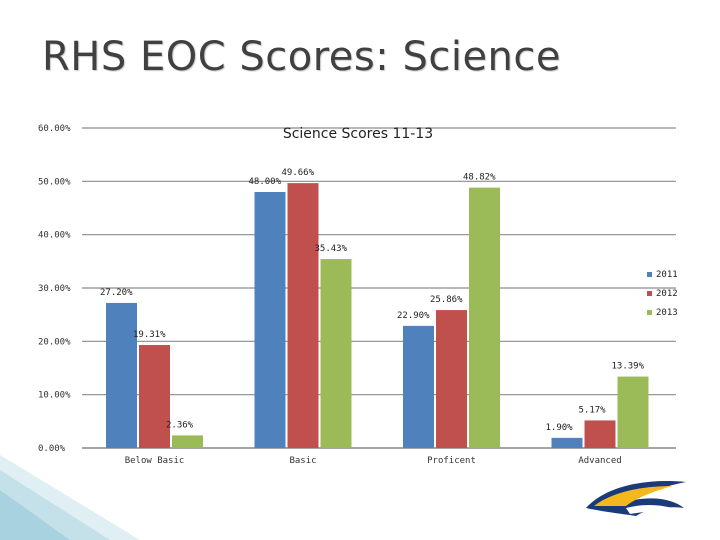  I want to click on data-label: 13.39%, so click(628, 367).